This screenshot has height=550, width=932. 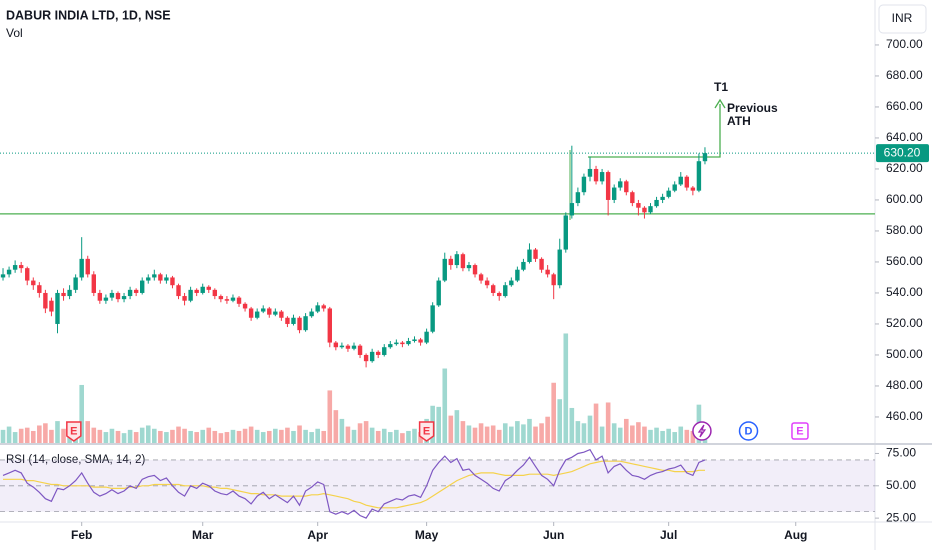 I want to click on rsi-line, so click(x=354, y=483).